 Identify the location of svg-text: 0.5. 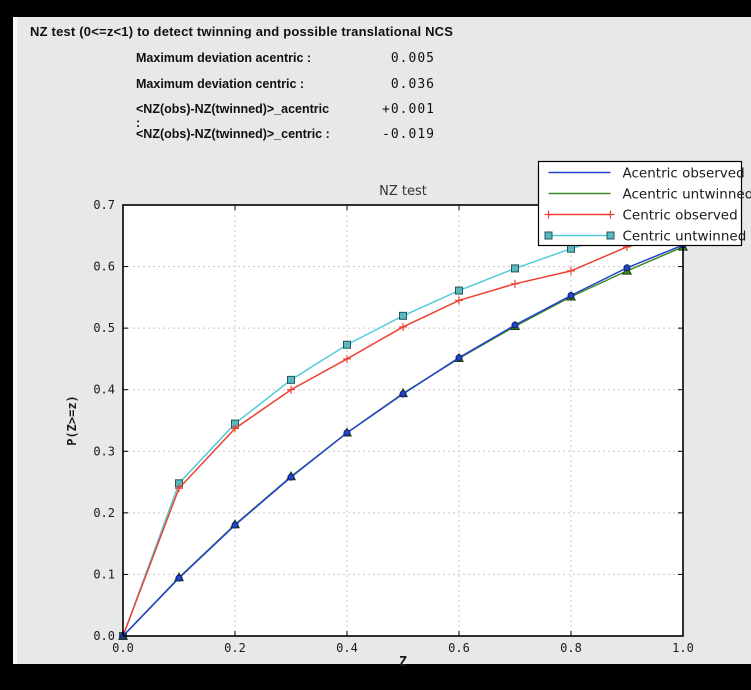
(104, 328).